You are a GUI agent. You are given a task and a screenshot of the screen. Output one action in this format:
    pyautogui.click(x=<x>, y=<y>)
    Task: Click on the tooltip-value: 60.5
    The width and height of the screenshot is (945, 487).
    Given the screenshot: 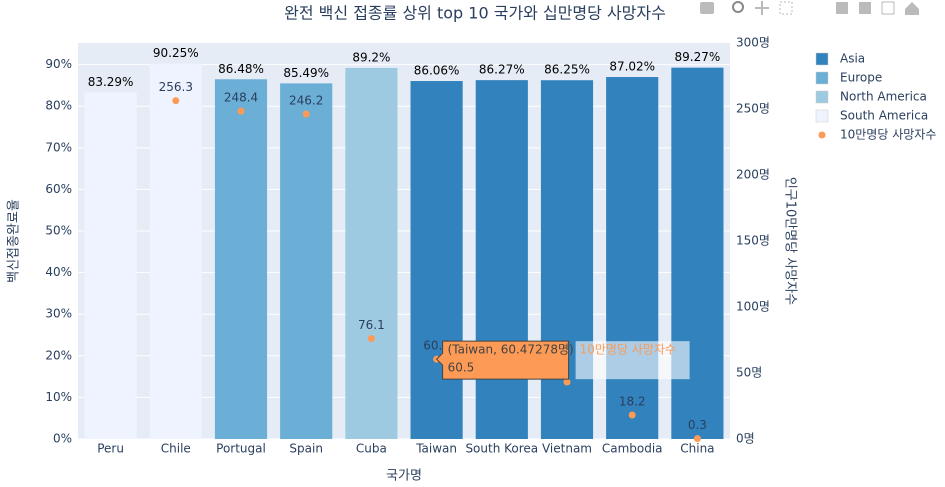 What is the action you would take?
    pyautogui.click(x=461, y=368)
    